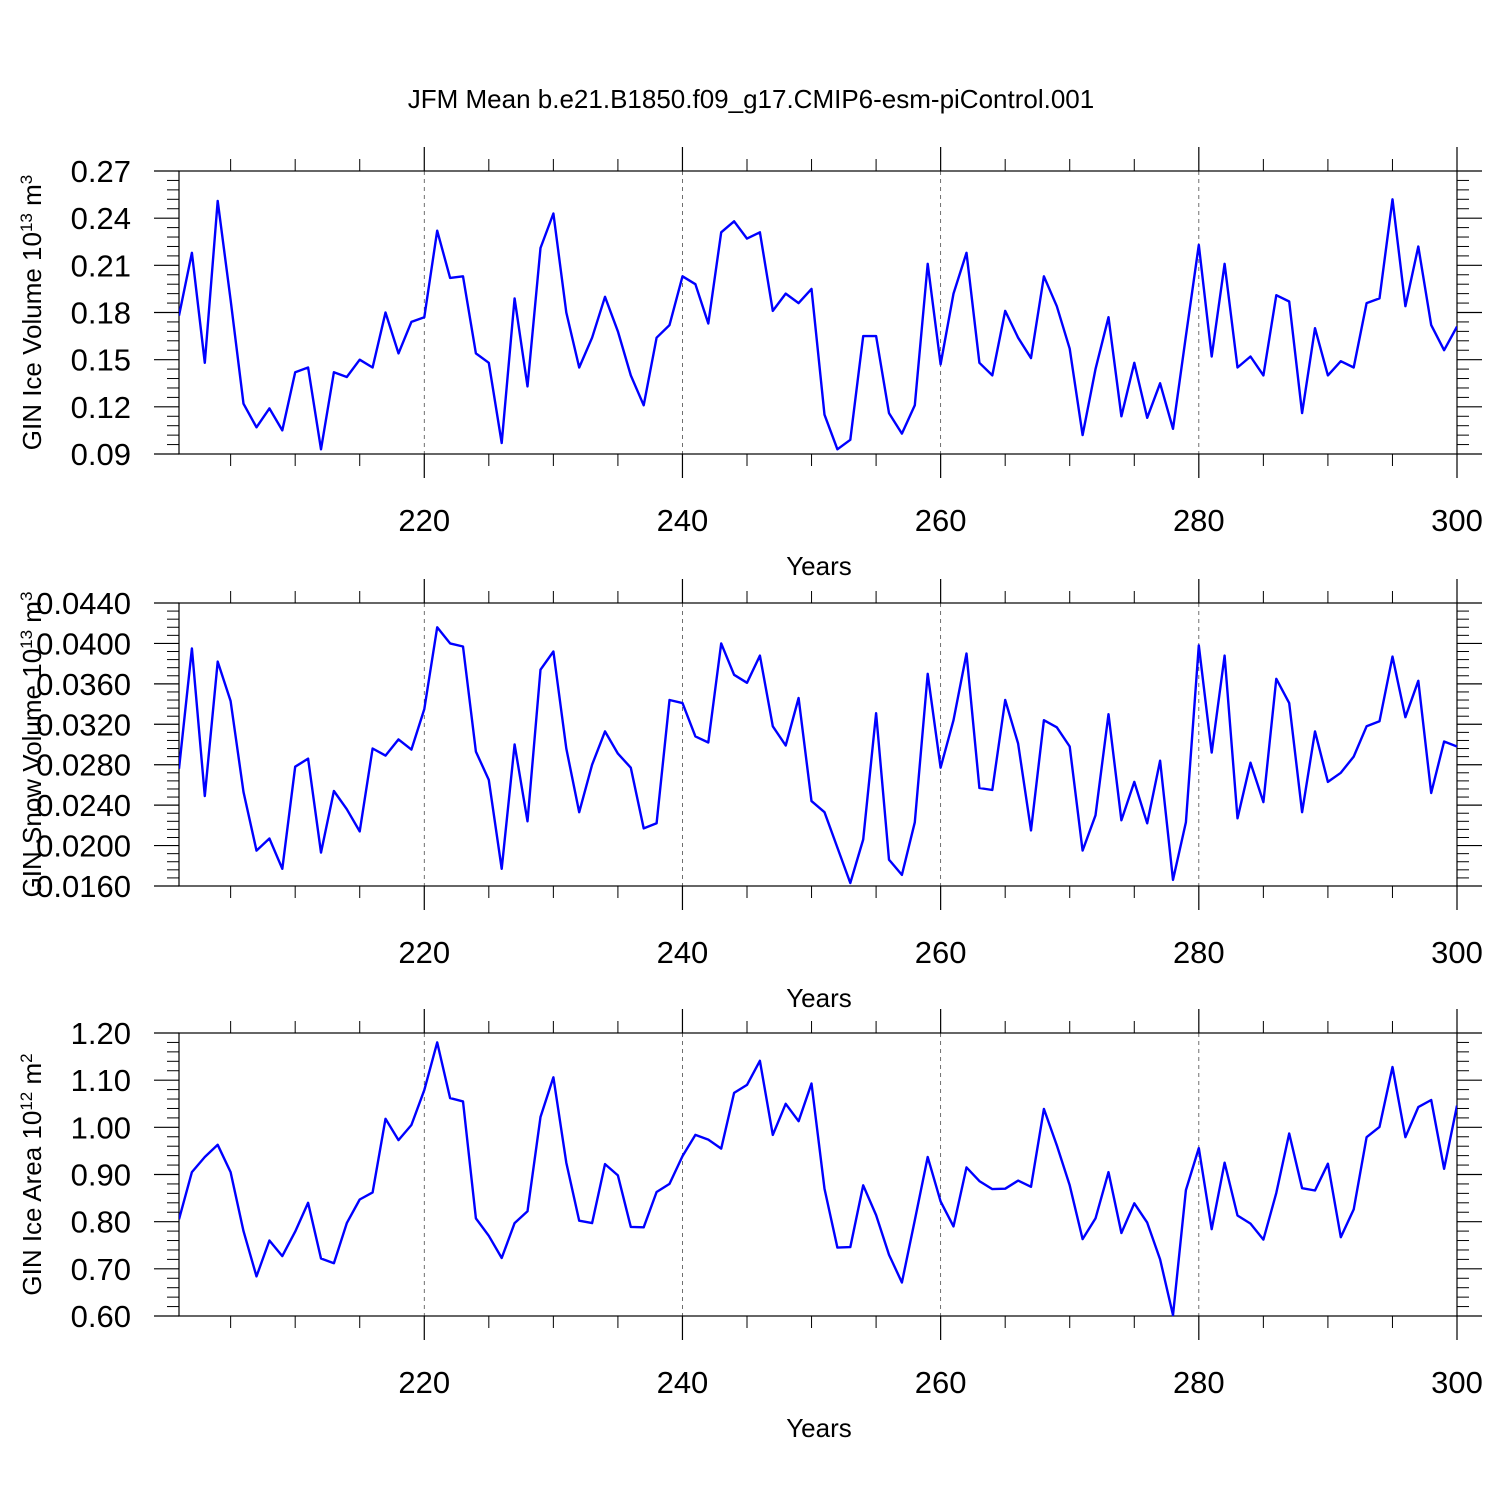 The width and height of the screenshot is (1500, 1500). Describe the element at coordinates (83, 603) in the screenshot. I see `y-tick-label: 0.0440` at that location.